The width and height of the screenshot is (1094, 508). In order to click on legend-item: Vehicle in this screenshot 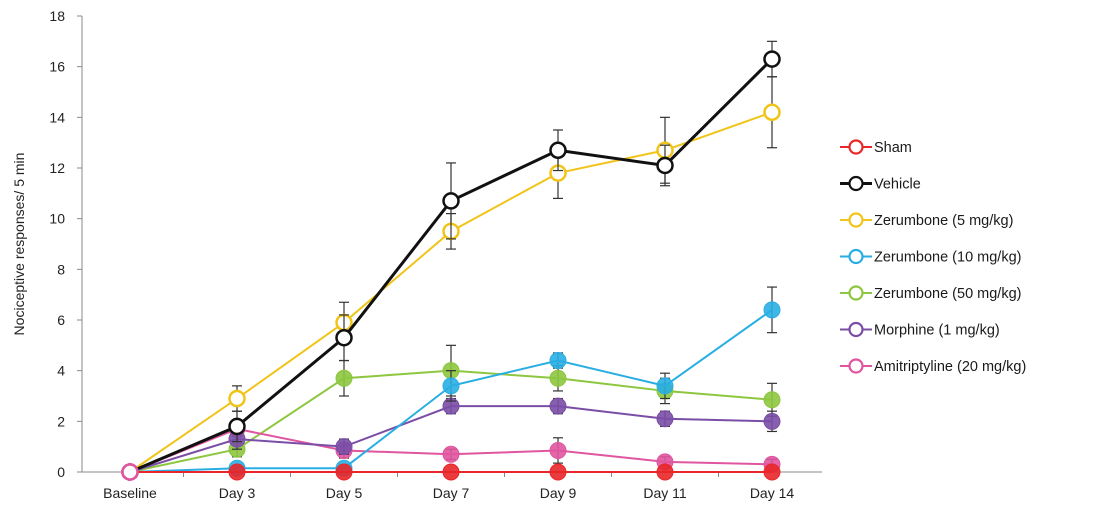, I will do `click(880, 184)`.